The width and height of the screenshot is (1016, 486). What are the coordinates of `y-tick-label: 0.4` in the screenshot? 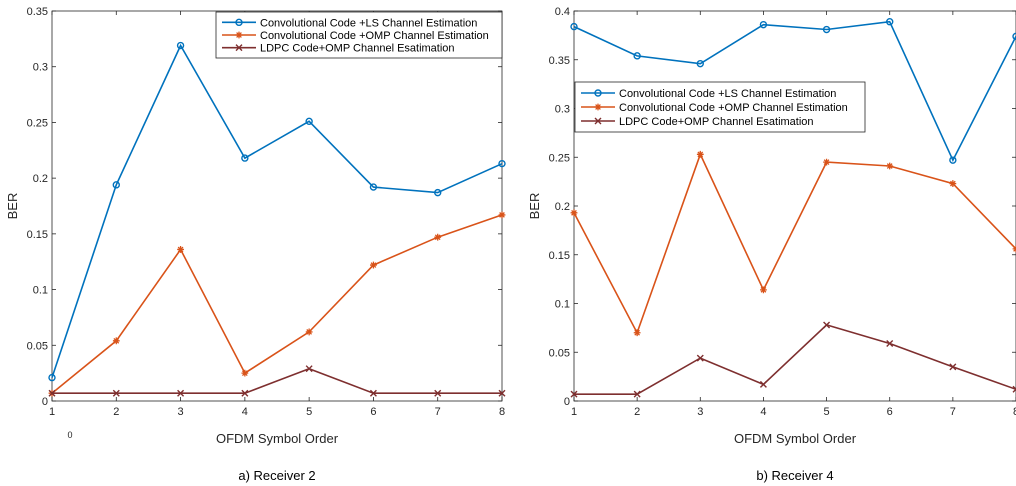 It's located at (562, 12).